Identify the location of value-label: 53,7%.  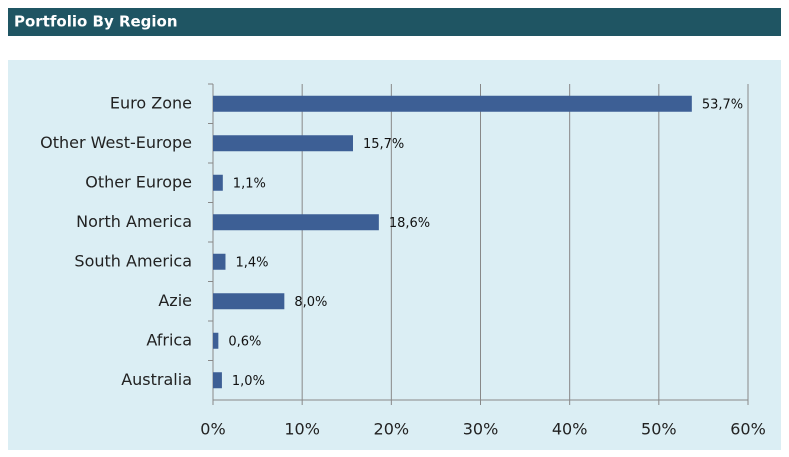
(722, 104).